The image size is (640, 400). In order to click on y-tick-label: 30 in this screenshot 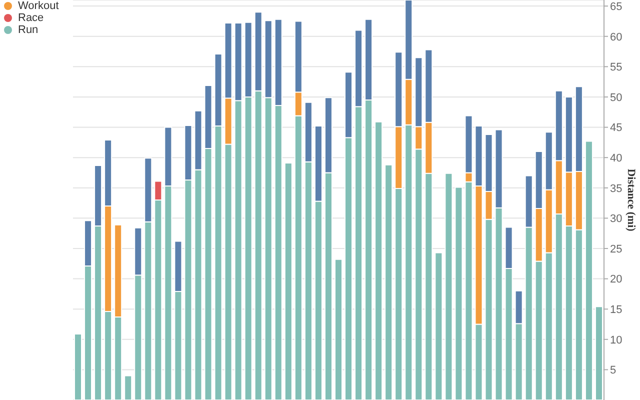, I will do `click(616, 219)`.